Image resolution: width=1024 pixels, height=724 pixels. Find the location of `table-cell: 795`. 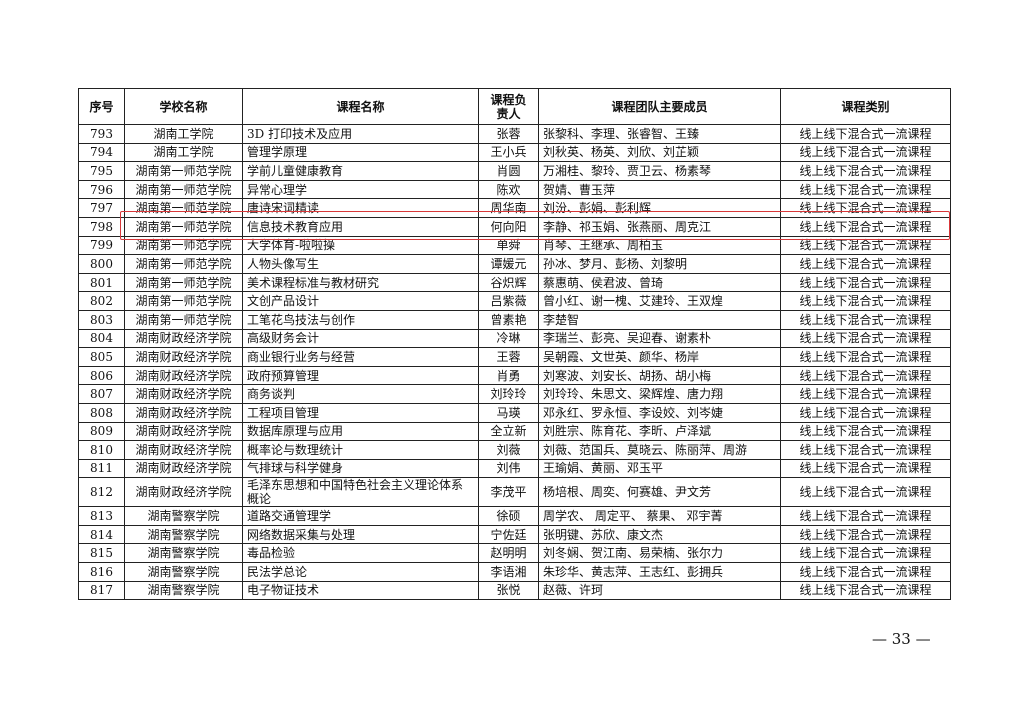

table-cell: 795 is located at coordinates (101, 171).